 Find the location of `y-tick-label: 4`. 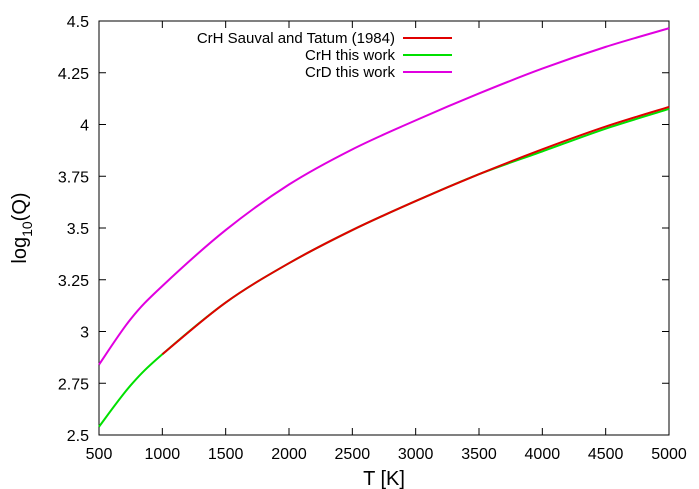

y-tick-label: 4 is located at coordinates (84, 126).